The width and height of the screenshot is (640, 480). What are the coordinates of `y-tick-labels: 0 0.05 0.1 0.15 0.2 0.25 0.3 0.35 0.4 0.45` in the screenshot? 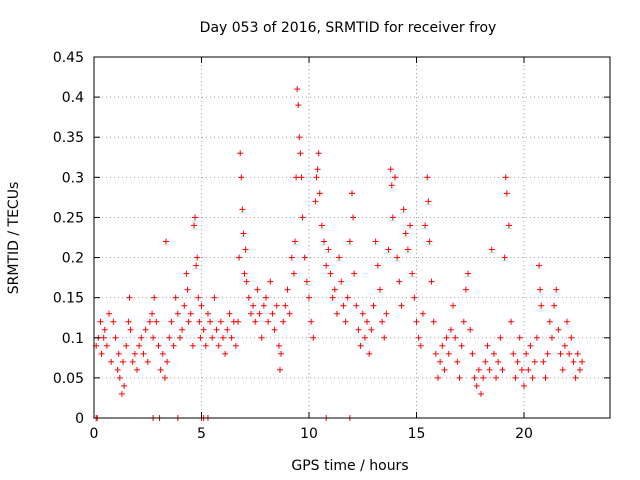 It's located at (68, 238).